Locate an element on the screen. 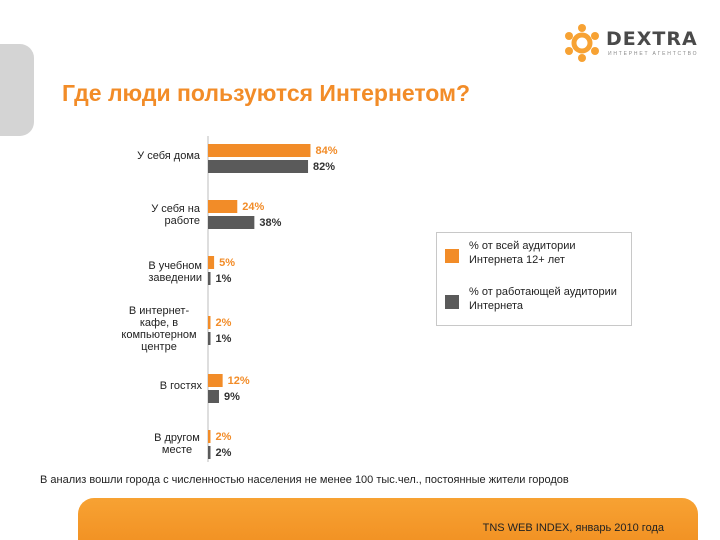 The width and height of the screenshot is (720, 540). legend-item-0: % от всей аудитории Интернета 12+ лет is located at coordinates (532, 253).